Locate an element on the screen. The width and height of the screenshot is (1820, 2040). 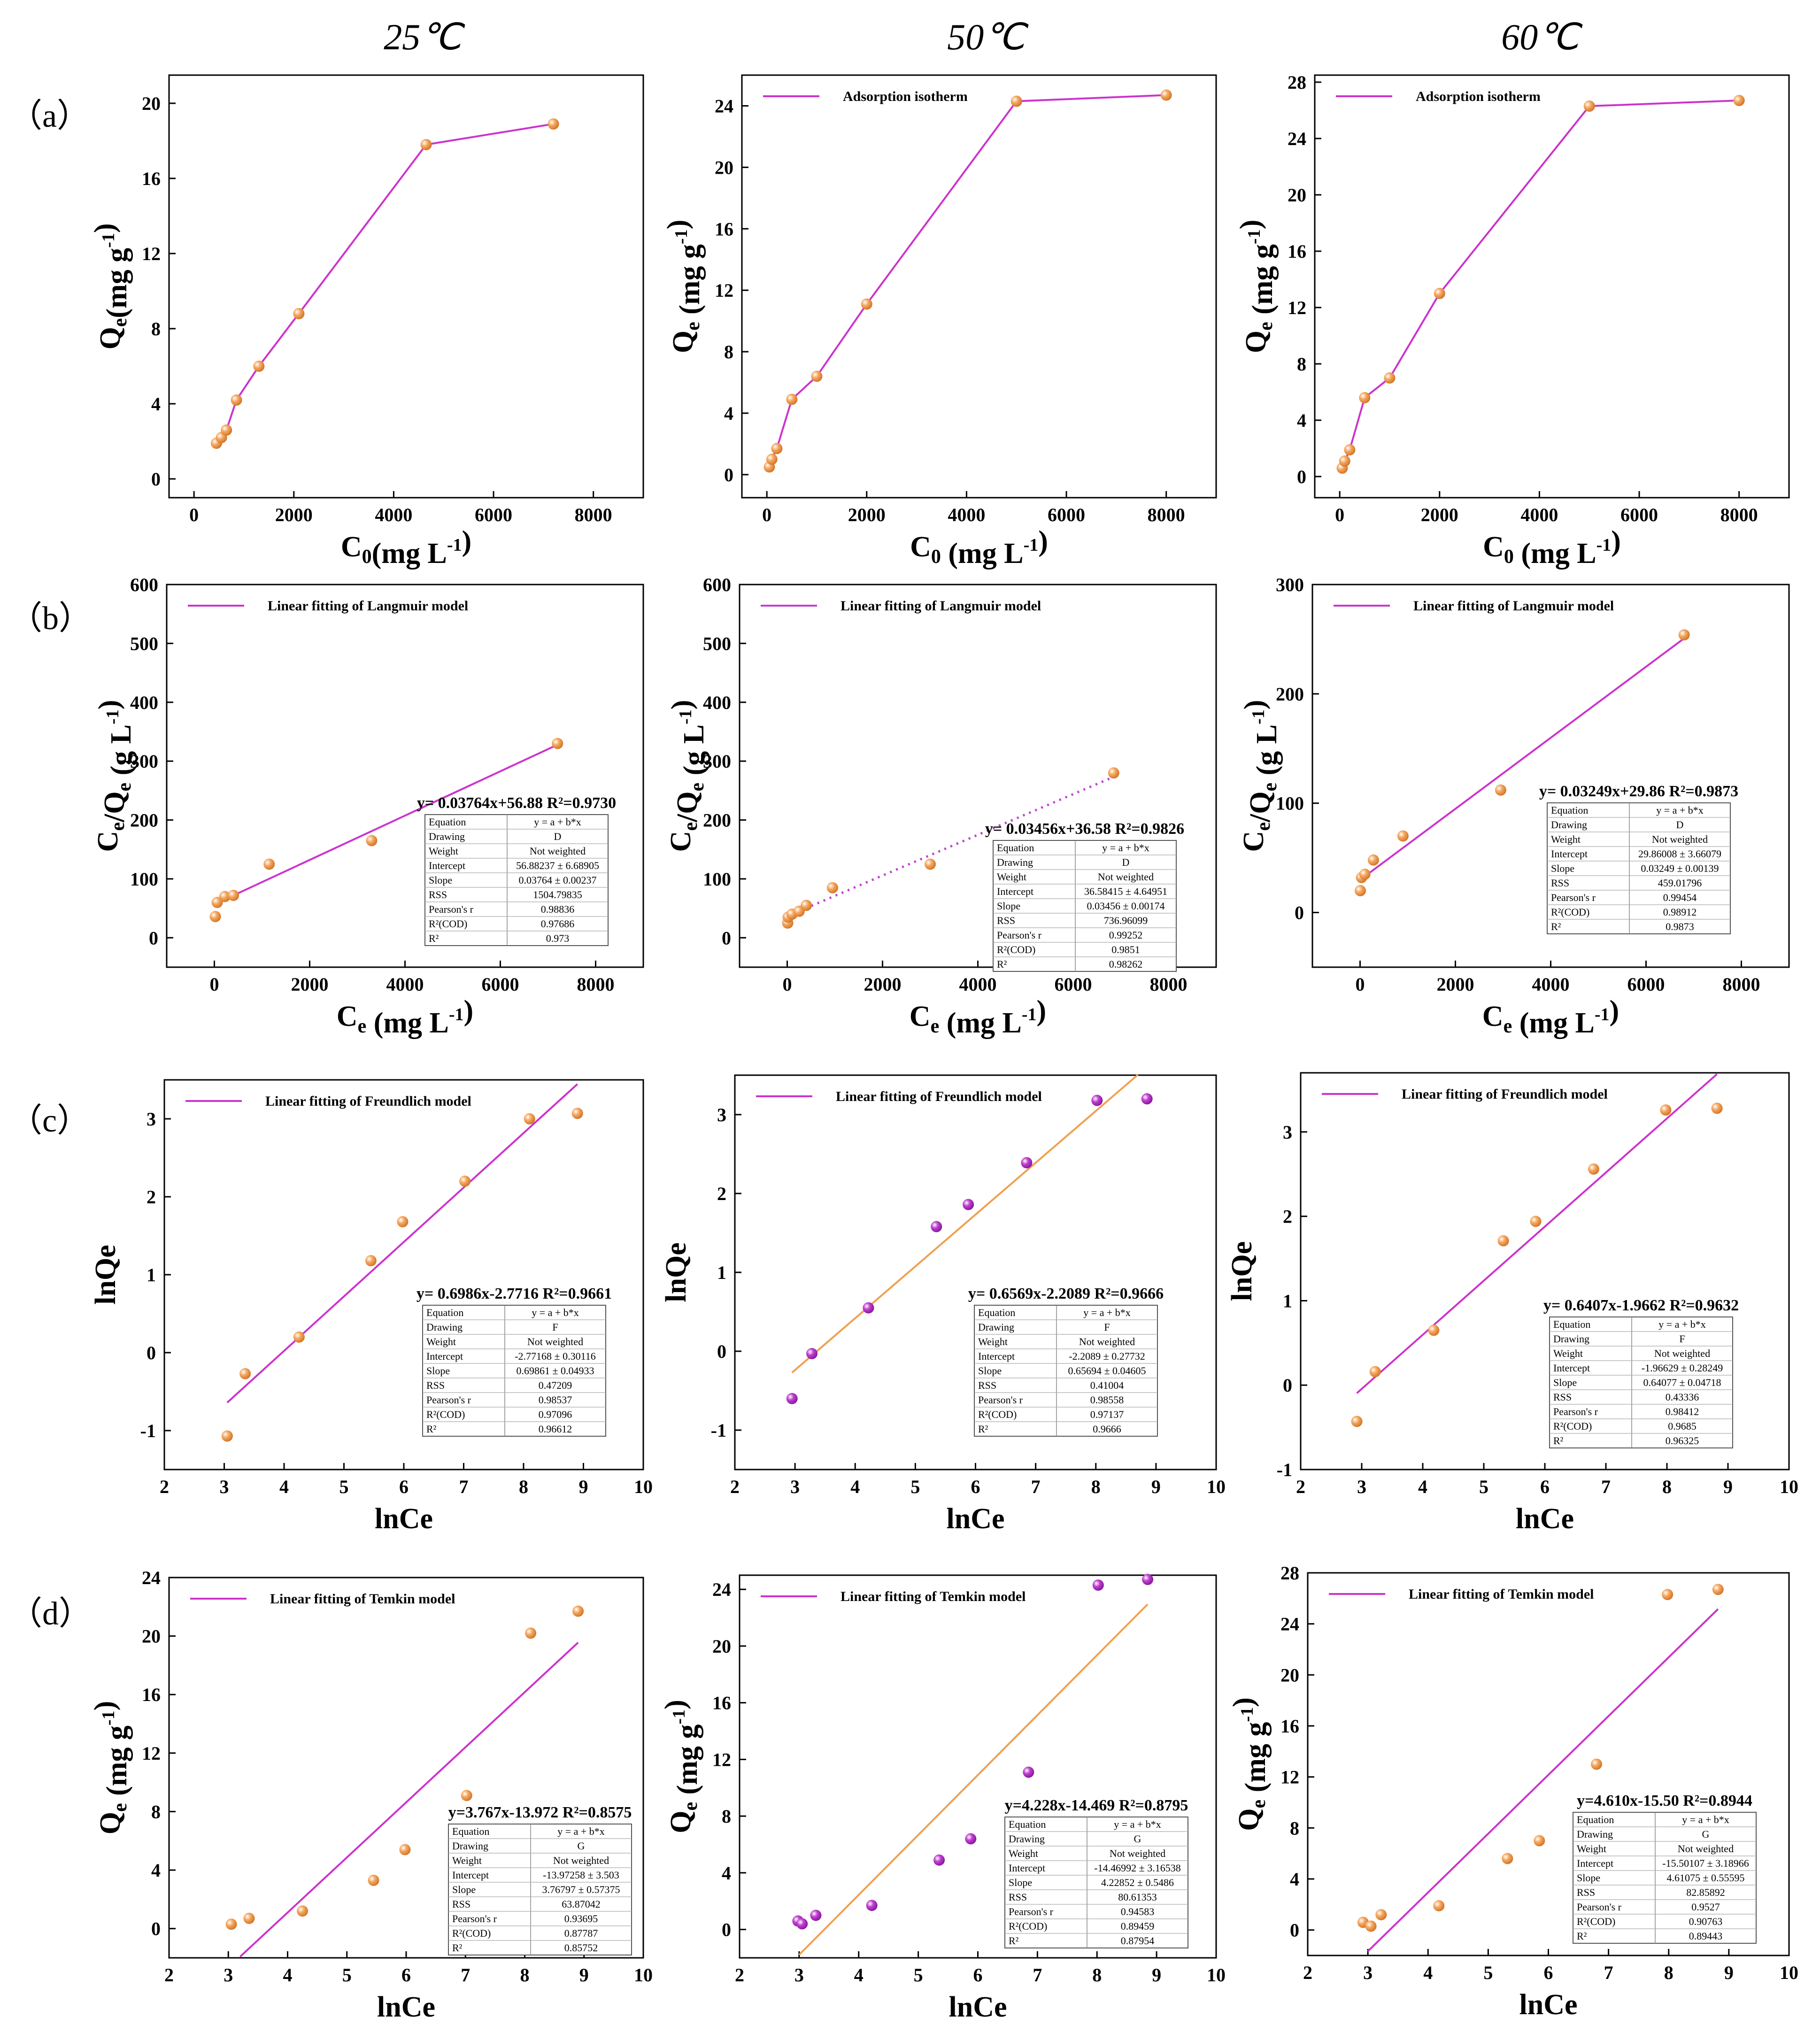
stats-table-value: 0.9685 is located at coordinates (1682, 1426).